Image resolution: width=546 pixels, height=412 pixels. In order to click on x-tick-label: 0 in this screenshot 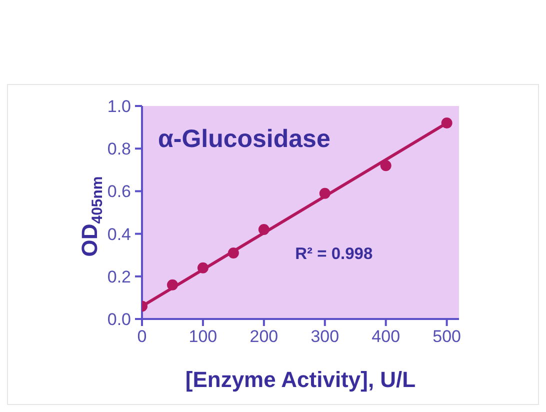, I will do `click(142, 336)`.